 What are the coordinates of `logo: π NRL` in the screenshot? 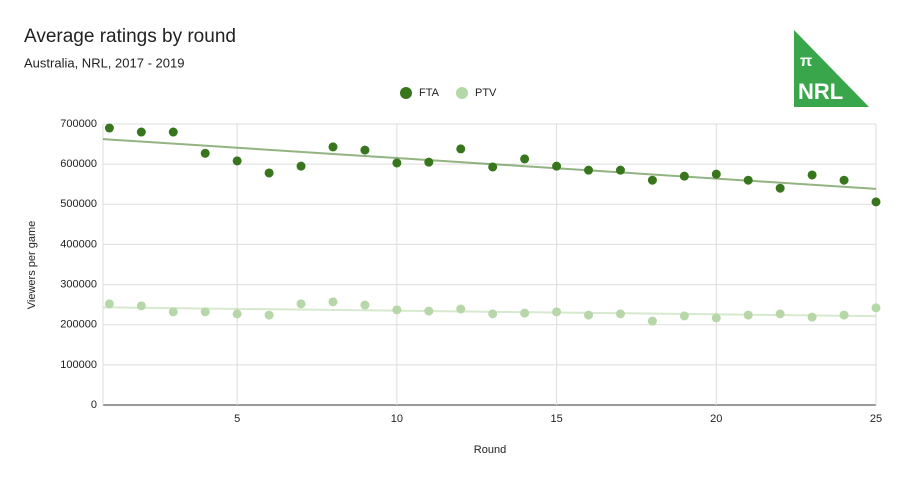 It's located at (831, 68).